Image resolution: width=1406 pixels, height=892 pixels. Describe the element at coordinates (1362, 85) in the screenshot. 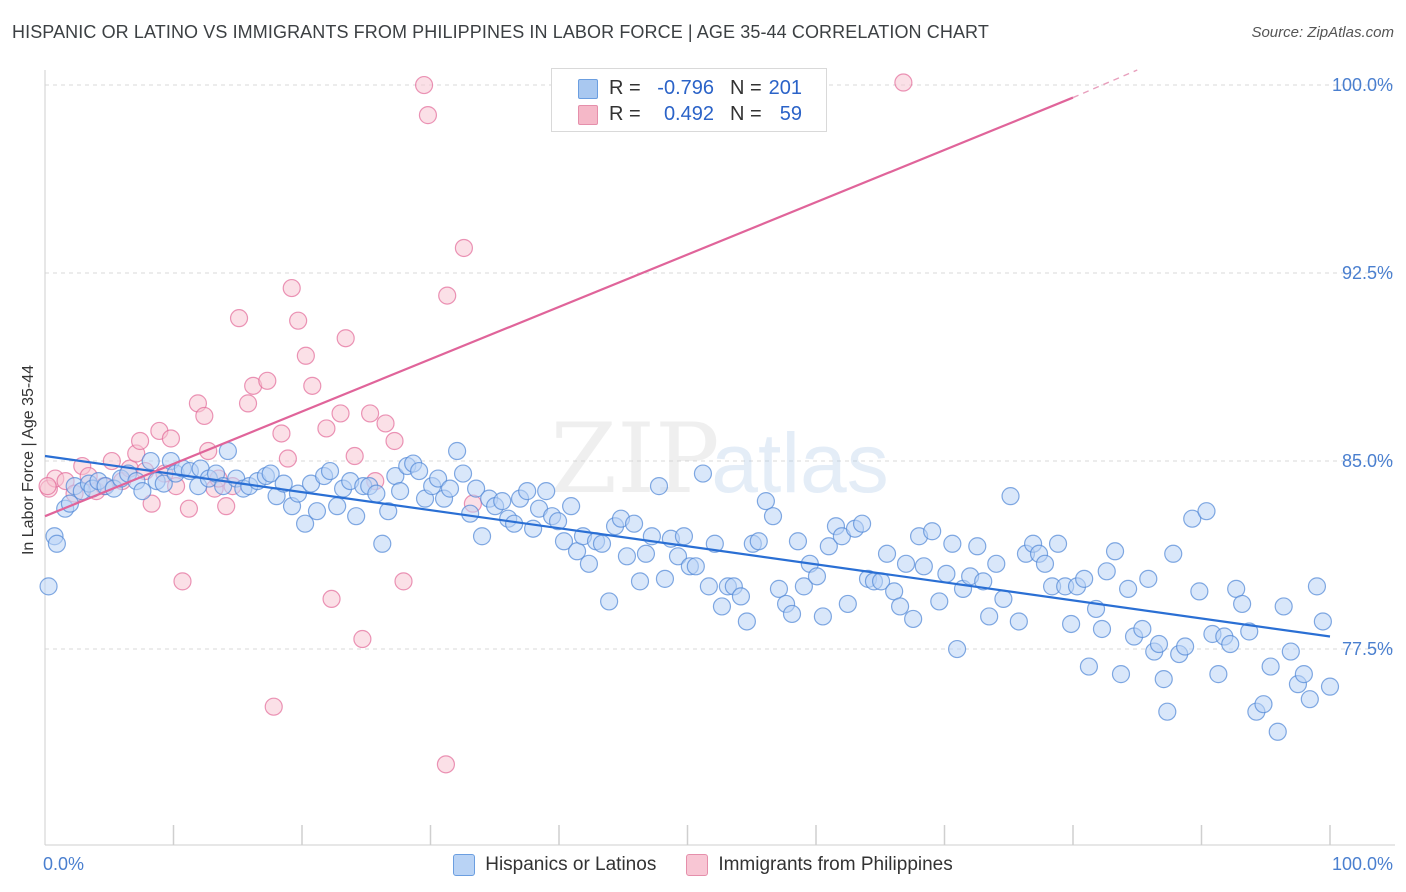

I see `y-tick-label: 100.0%` at that location.